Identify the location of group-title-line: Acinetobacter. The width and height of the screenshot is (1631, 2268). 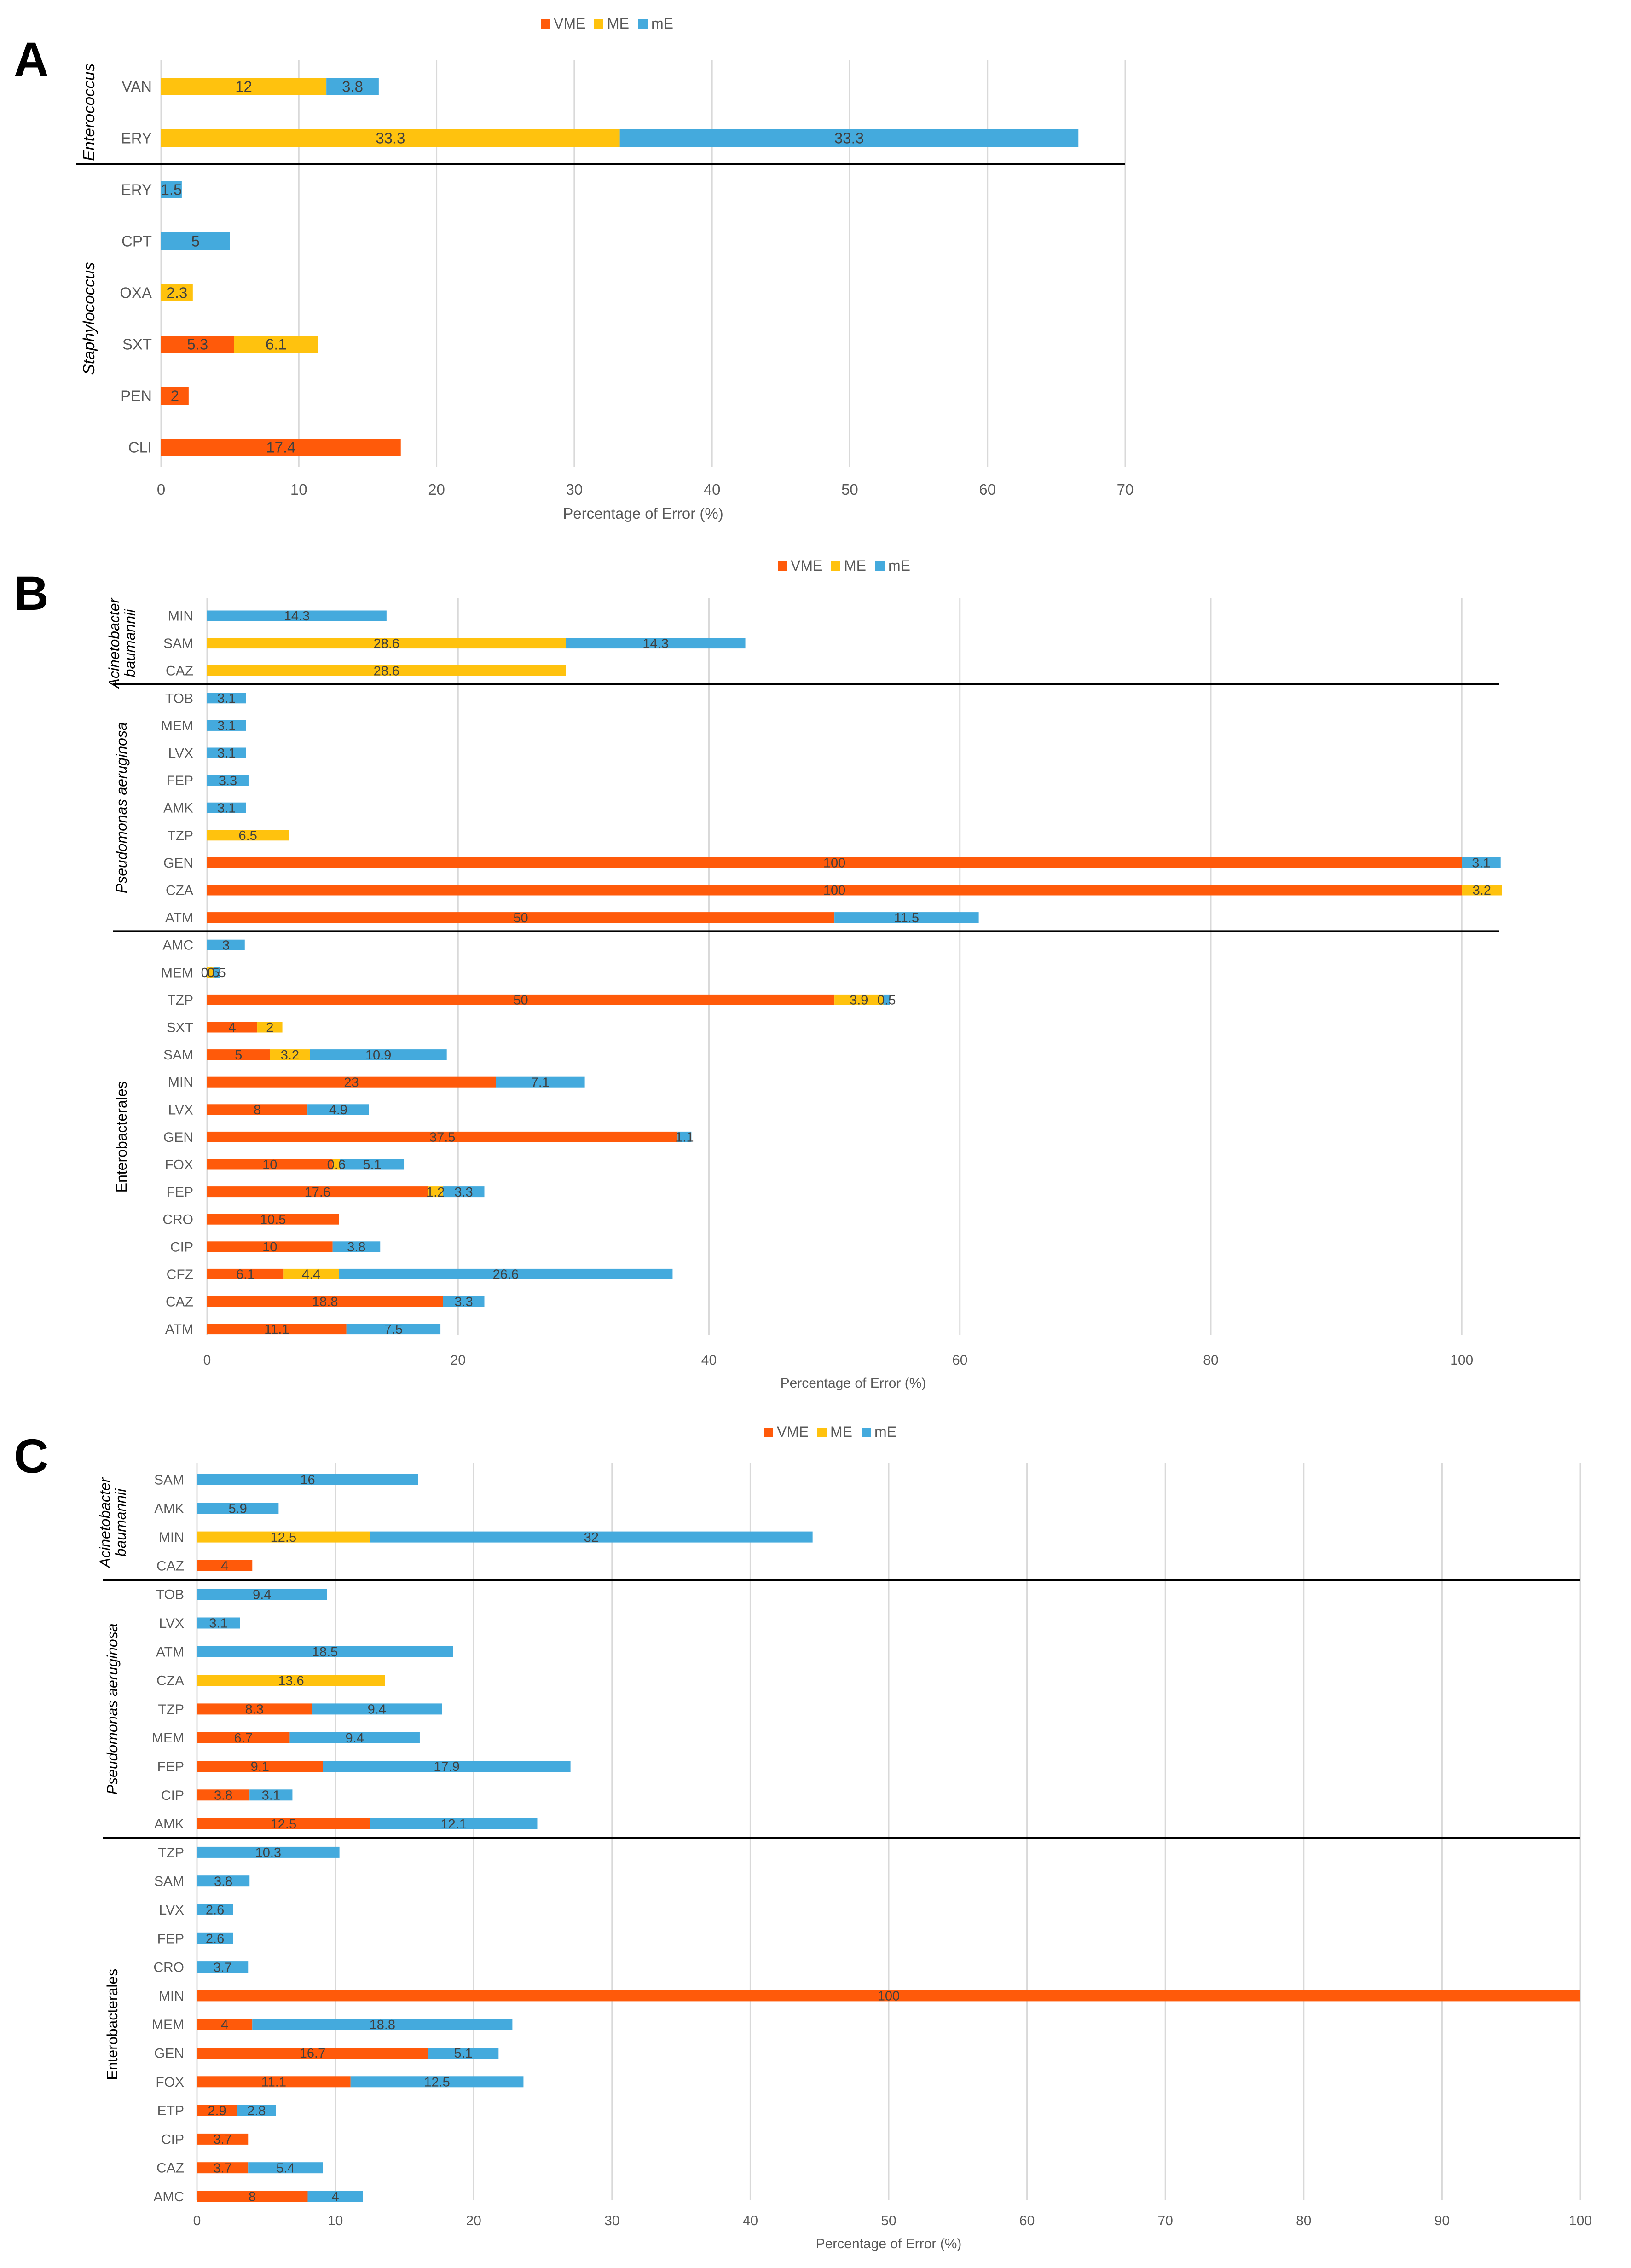
(114, 643).